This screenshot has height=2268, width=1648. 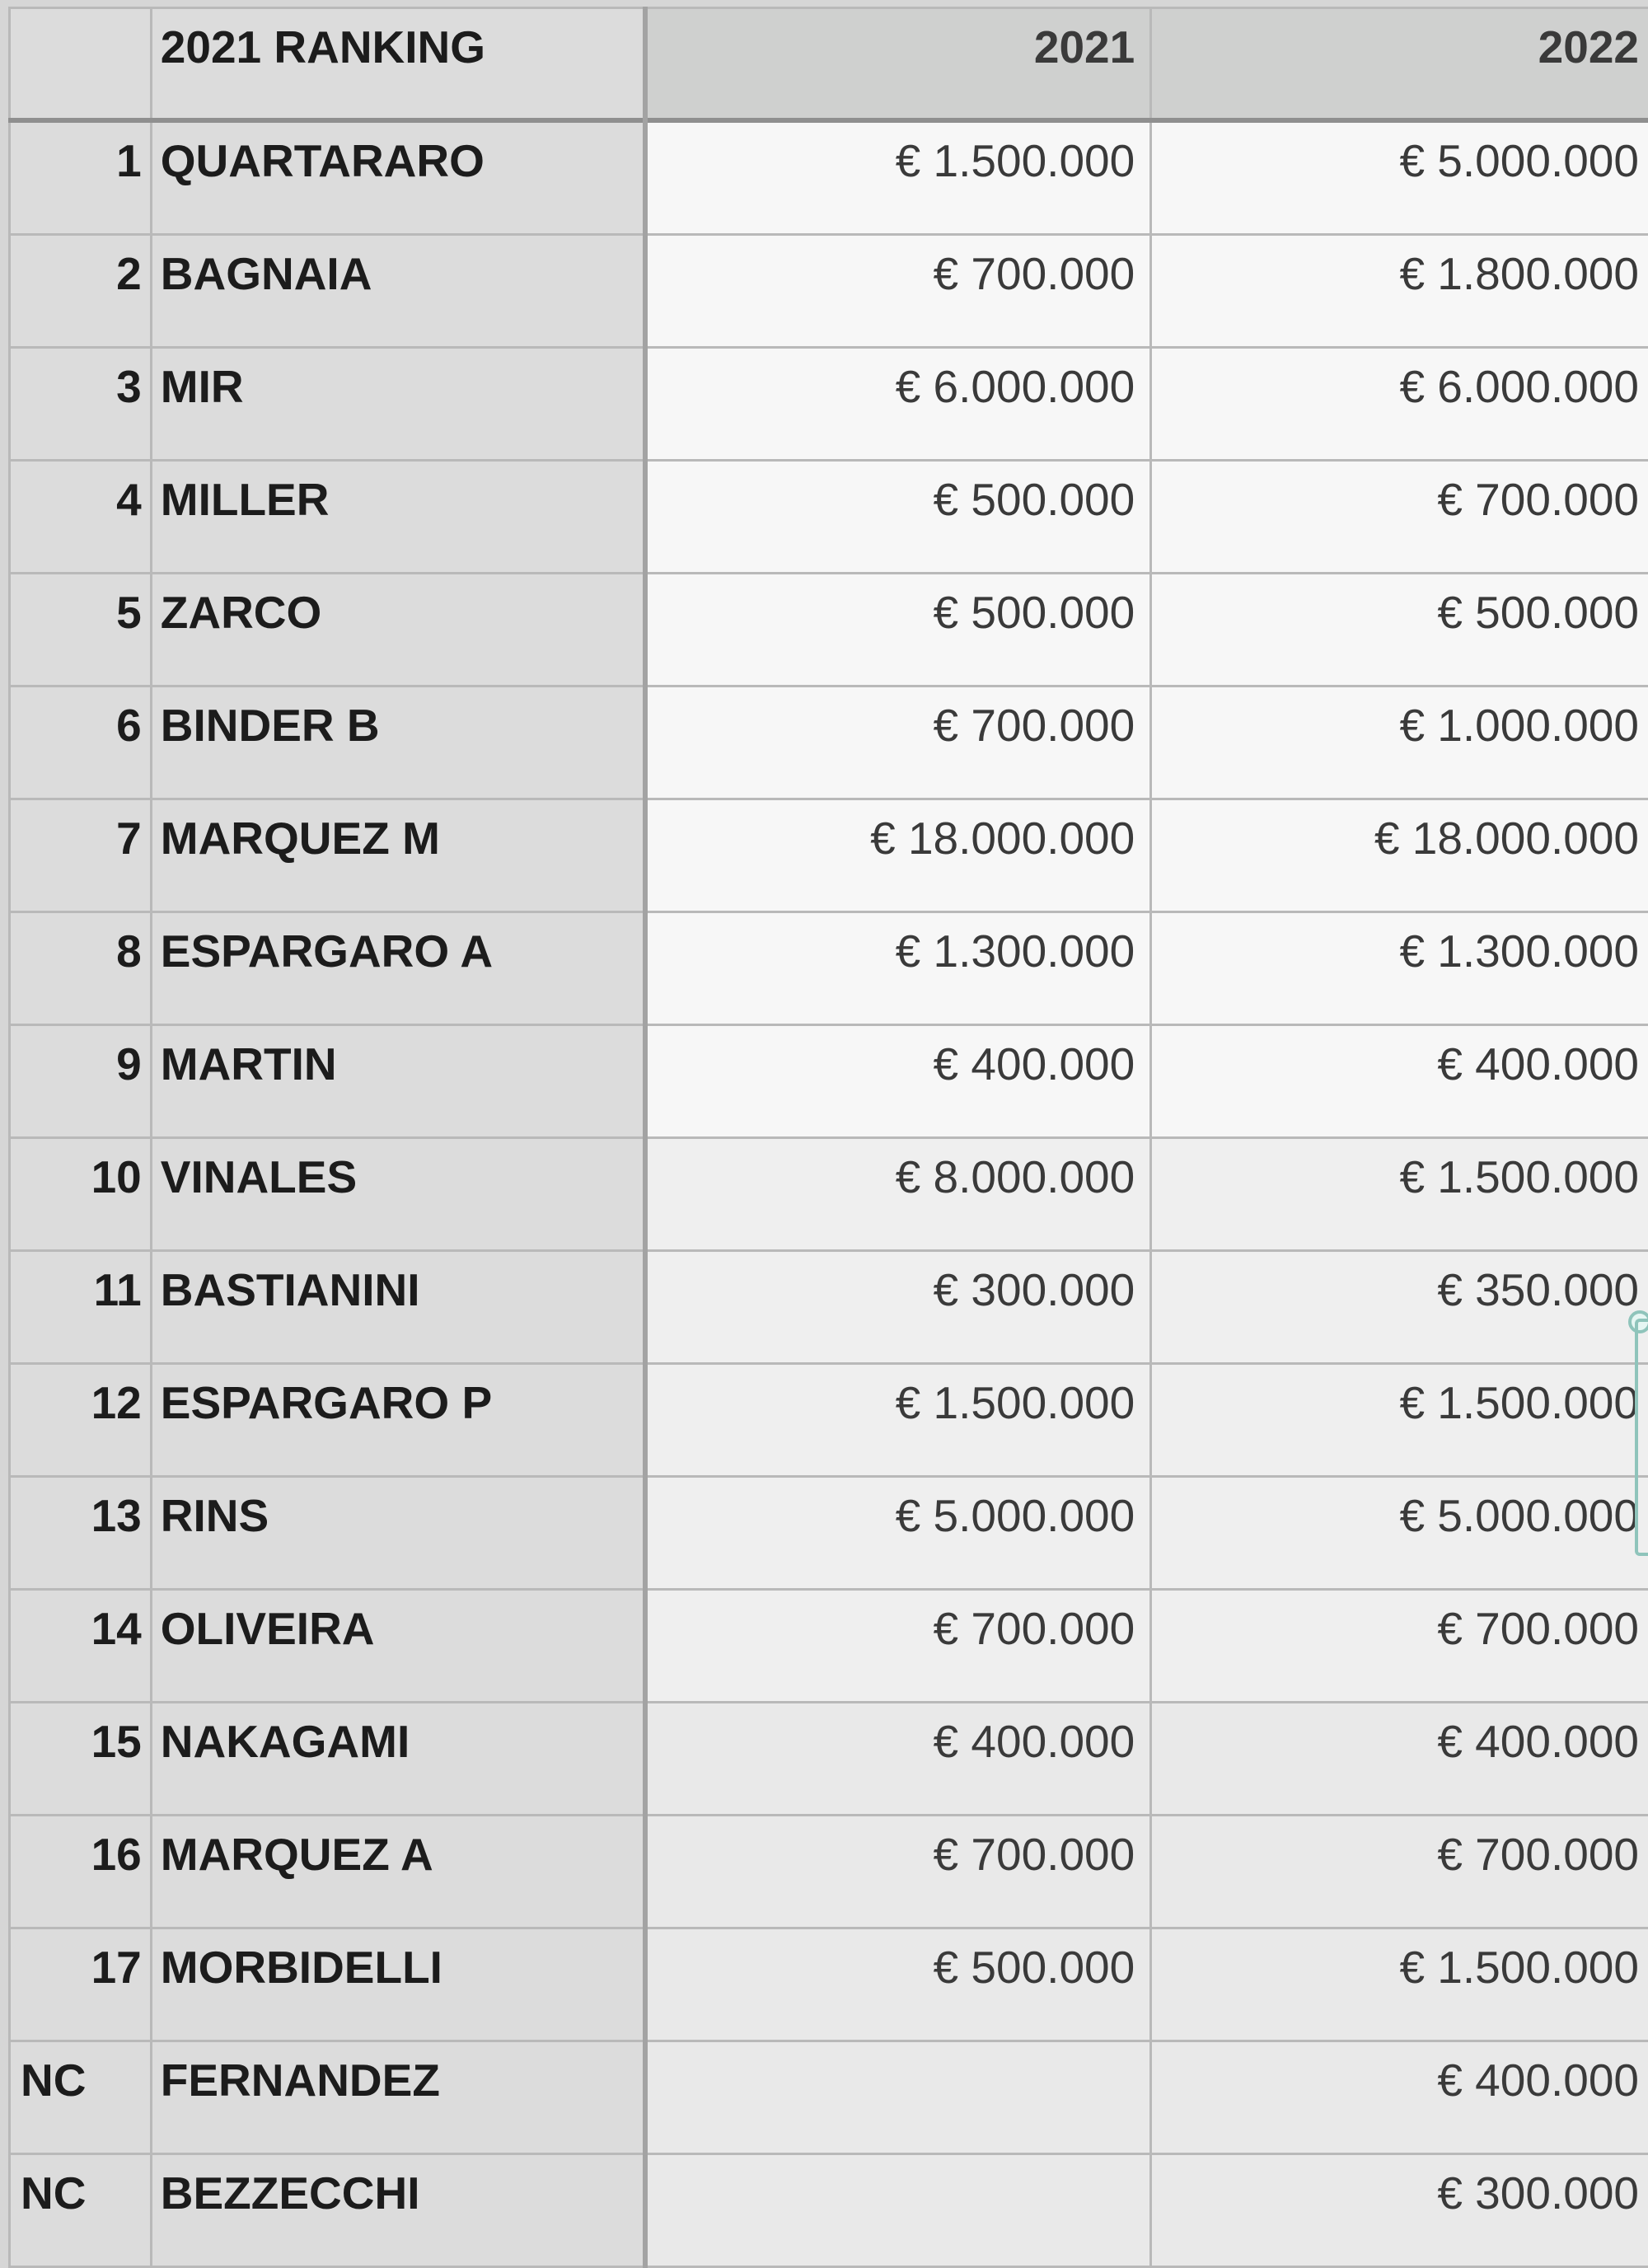 What do you see at coordinates (398, 1533) in the screenshot?
I see `rider-cell: RINS` at bounding box center [398, 1533].